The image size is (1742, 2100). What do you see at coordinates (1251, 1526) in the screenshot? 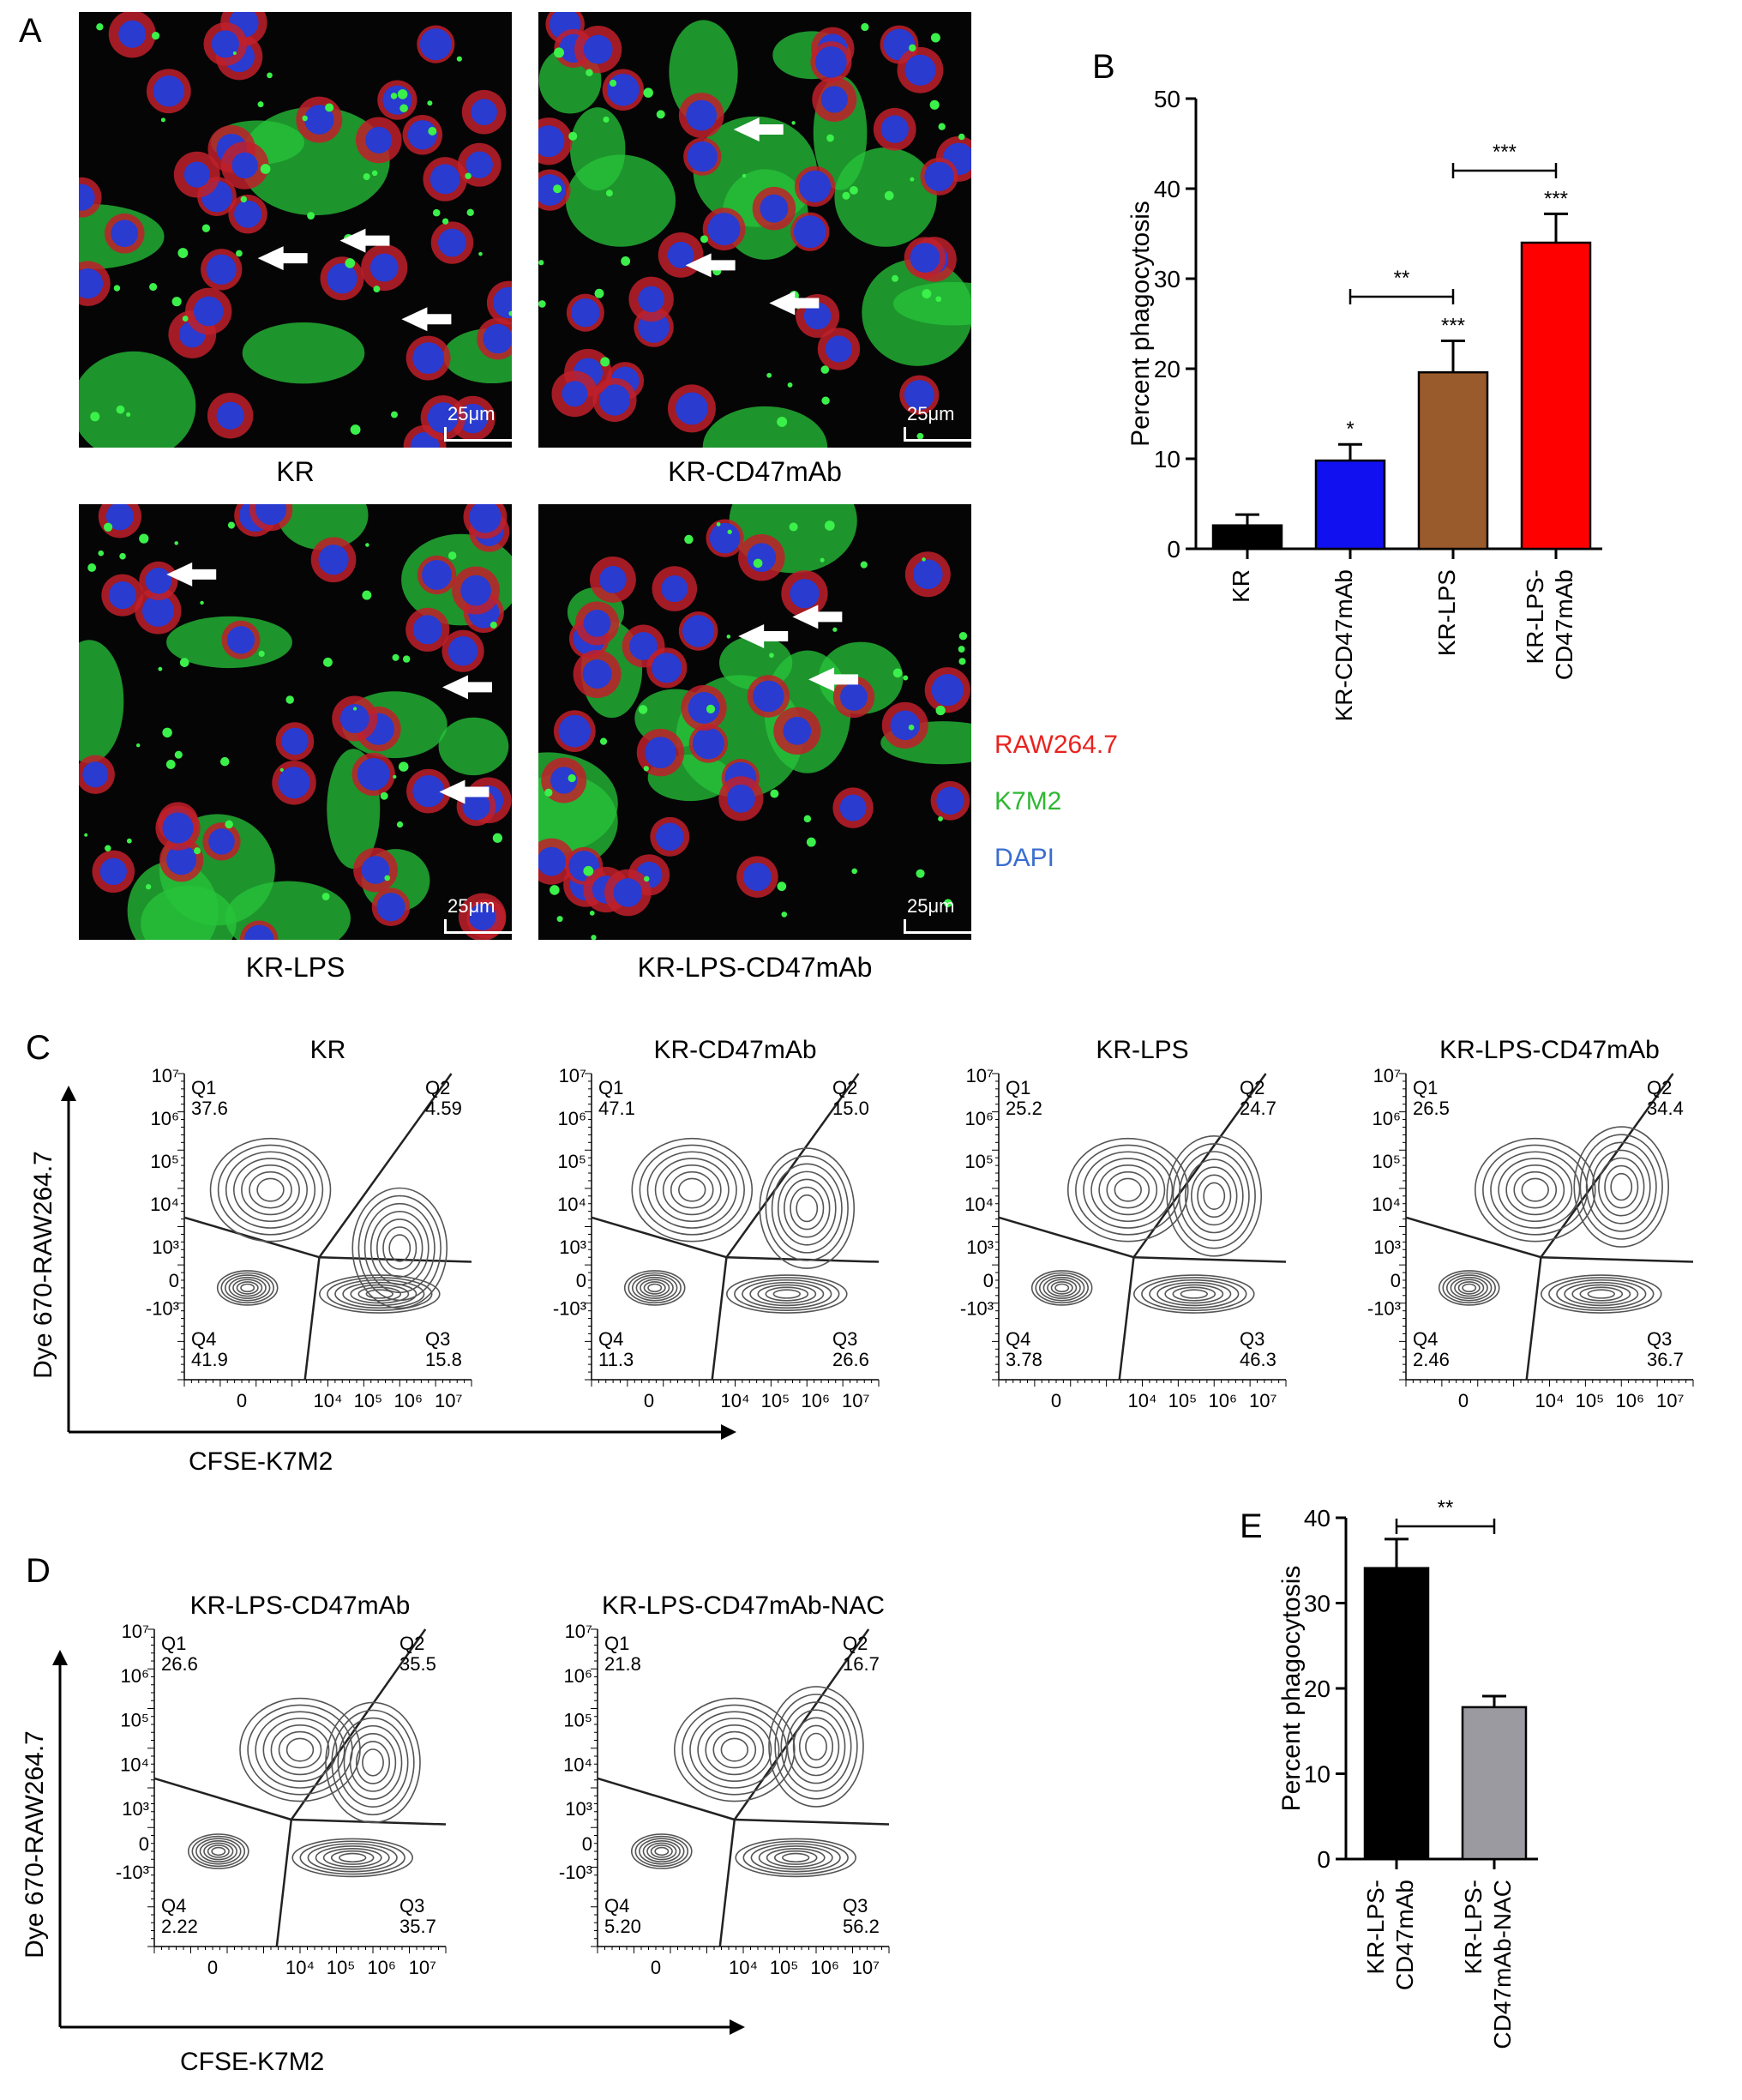
I see `panel-label-e: E` at bounding box center [1251, 1526].